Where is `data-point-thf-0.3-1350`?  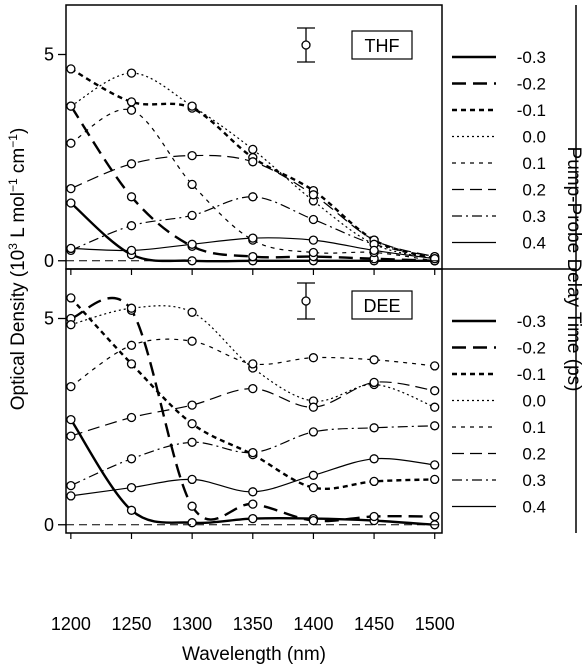 data-point-thf-0.3-1350 is located at coordinates (253, 197).